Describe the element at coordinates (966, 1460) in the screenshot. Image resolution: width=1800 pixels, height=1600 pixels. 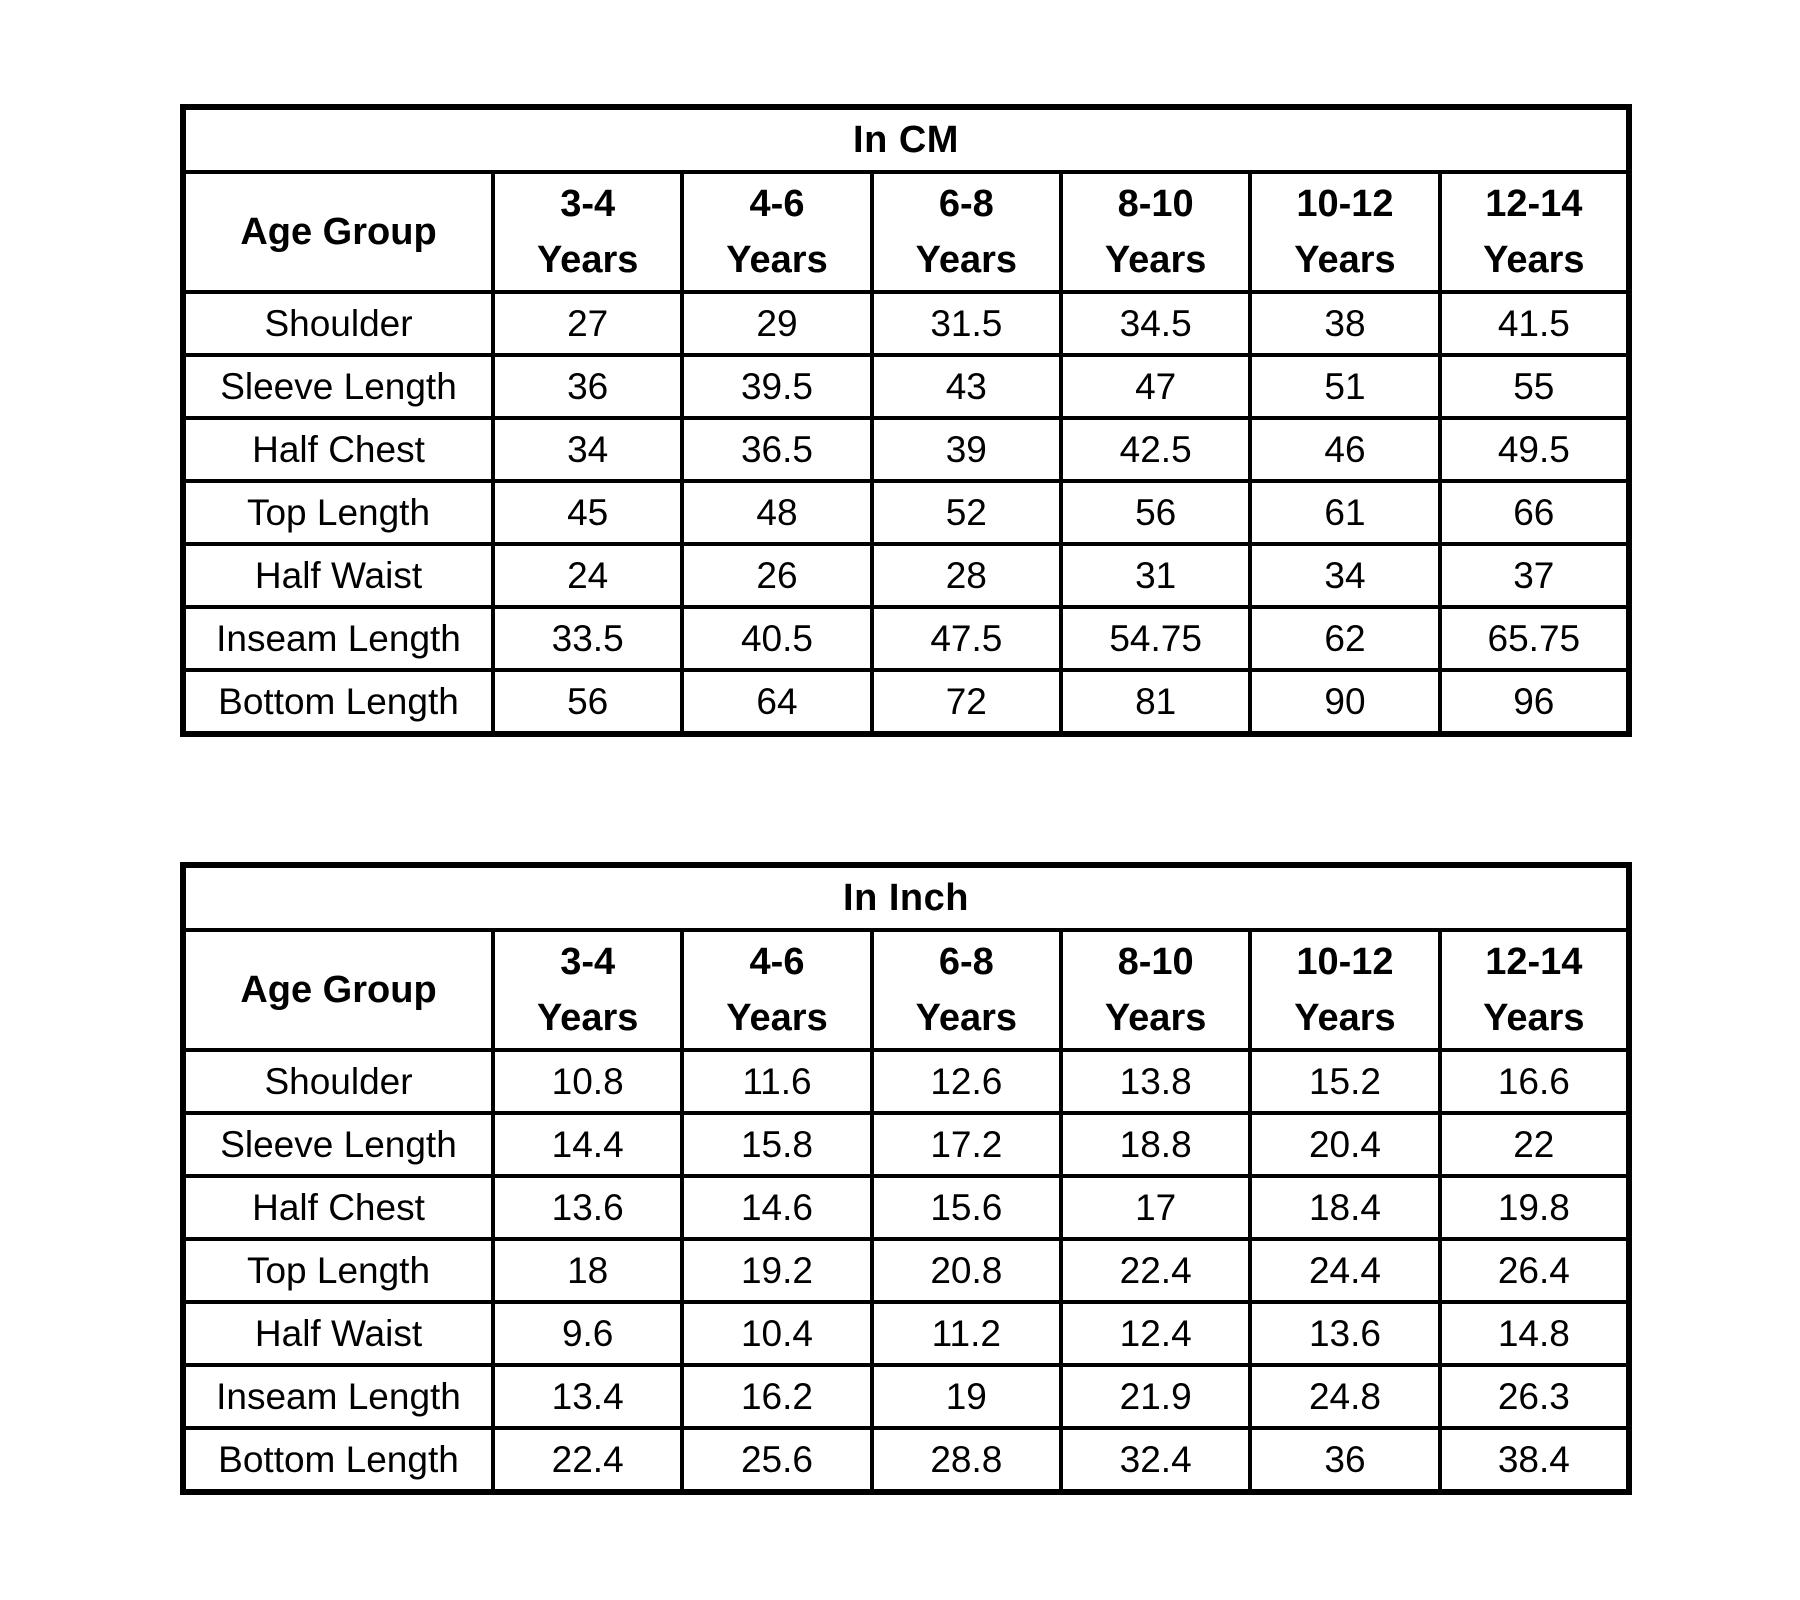
I see `measurement-cell: 28.8` at that location.